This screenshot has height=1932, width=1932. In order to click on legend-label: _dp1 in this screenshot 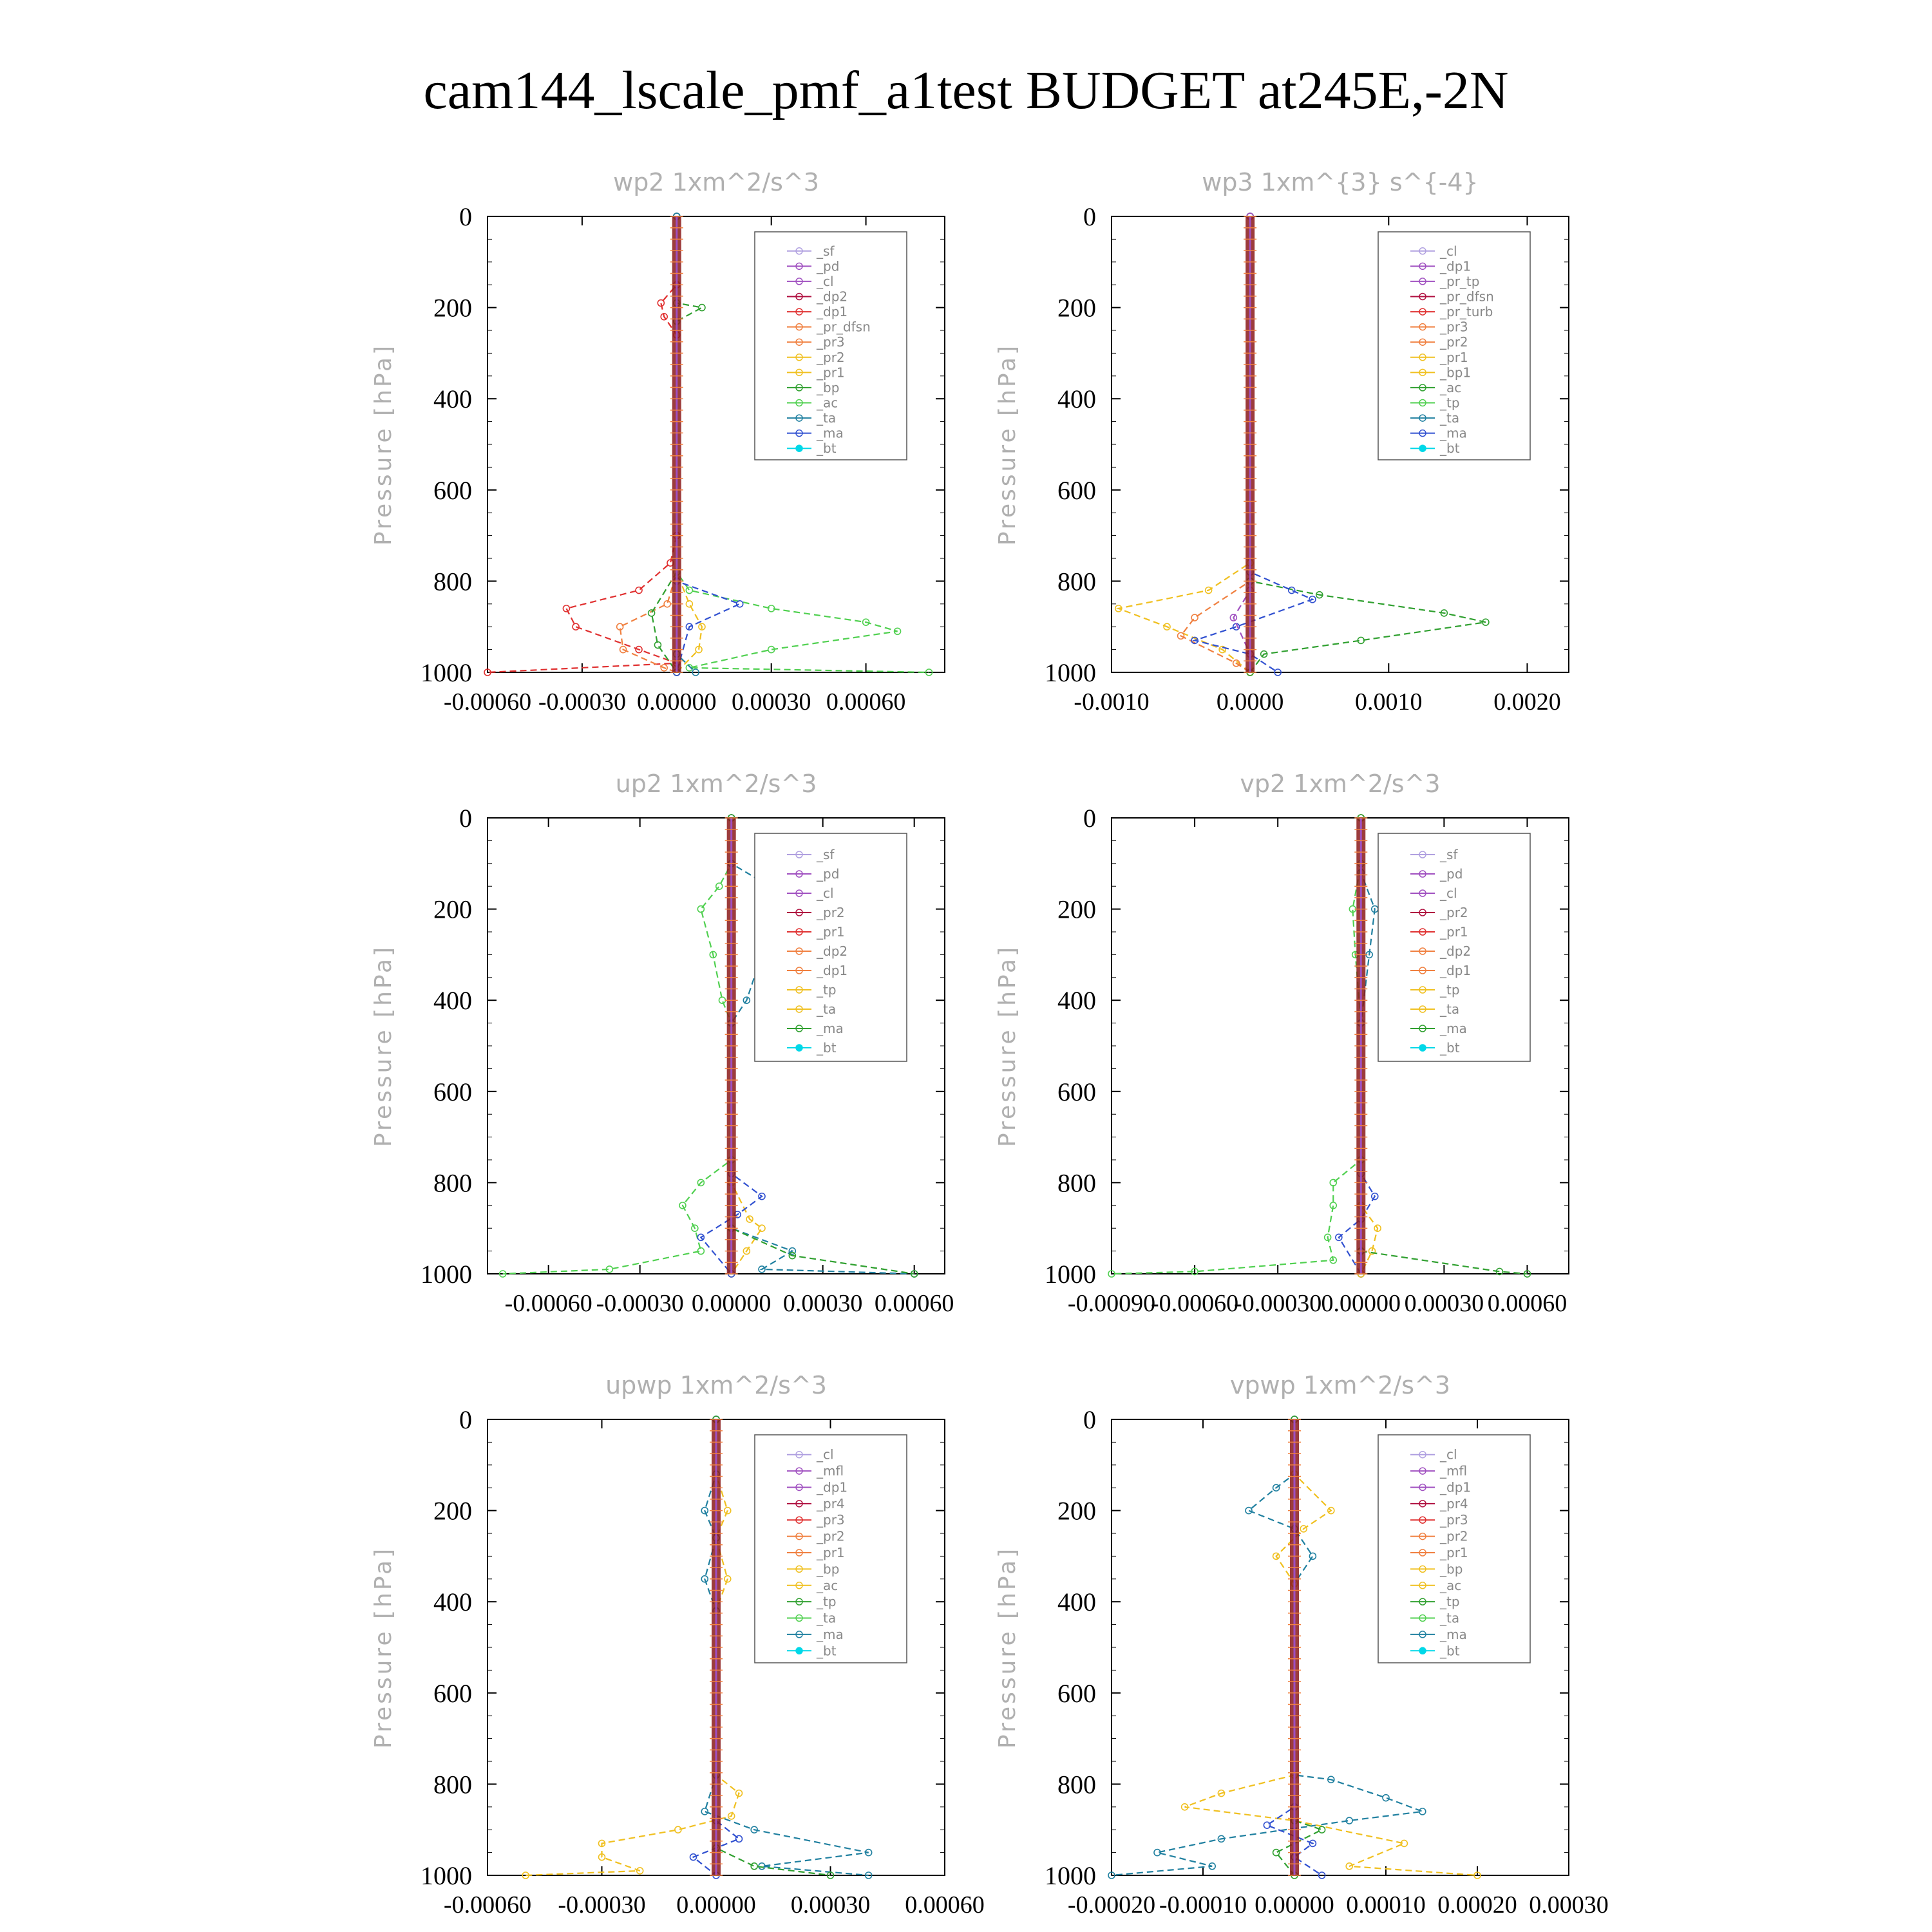, I will do `click(832, 1487)`.